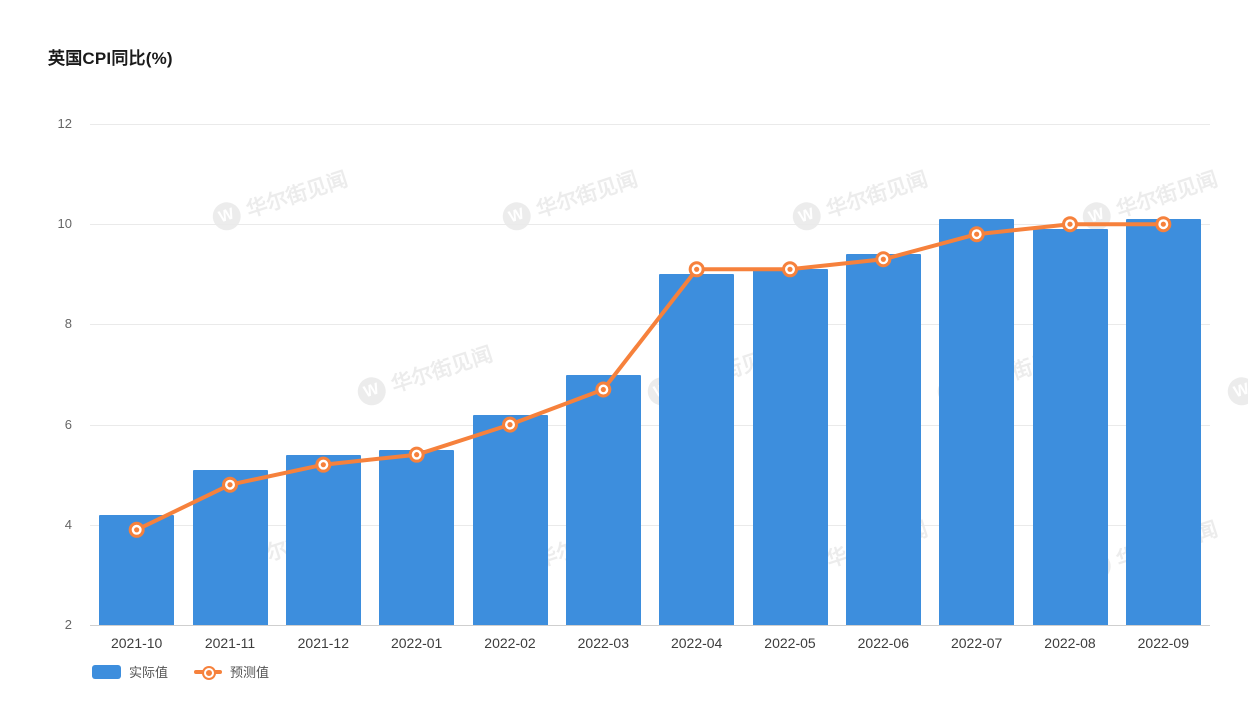 The height and width of the screenshot is (720, 1248). Describe the element at coordinates (68, 624) in the screenshot. I see `y-tick-label: 2` at that location.